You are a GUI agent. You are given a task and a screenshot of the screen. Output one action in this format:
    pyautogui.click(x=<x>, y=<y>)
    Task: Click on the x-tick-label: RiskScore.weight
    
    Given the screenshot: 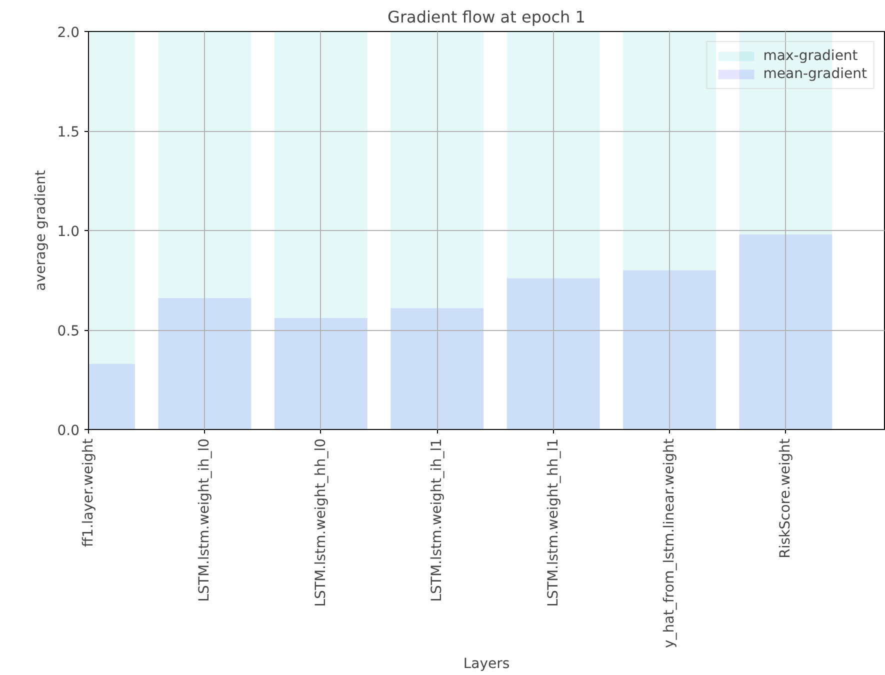 What is the action you would take?
    pyautogui.click(x=786, y=498)
    